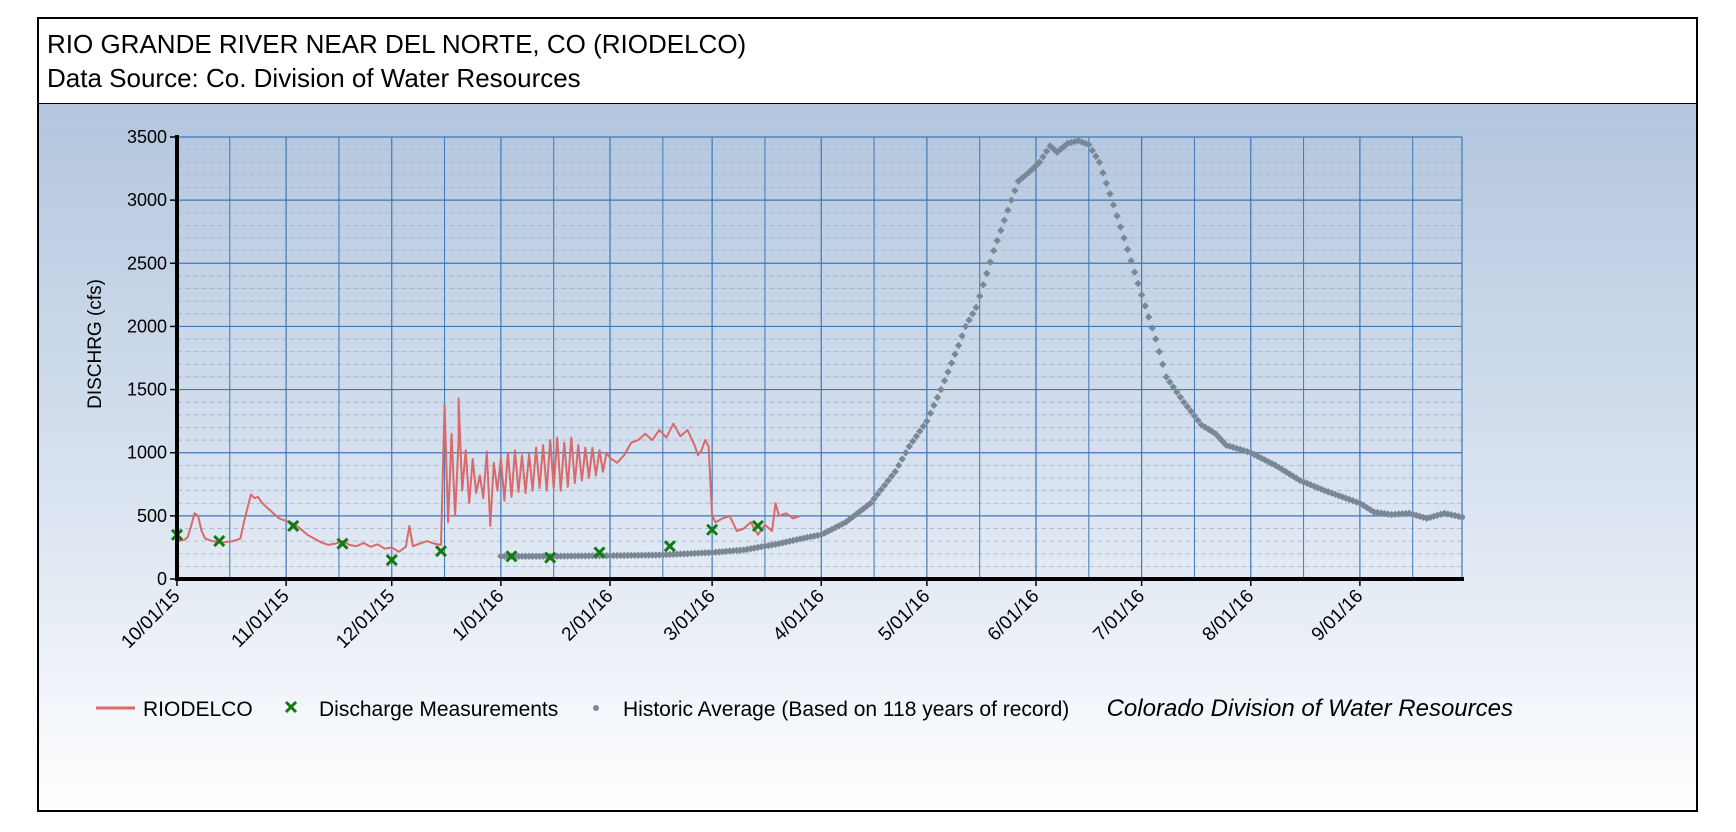 The width and height of the screenshot is (1736, 832). Describe the element at coordinates (147, 390) in the screenshot. I see `y-tick-label: 1500` at that location.